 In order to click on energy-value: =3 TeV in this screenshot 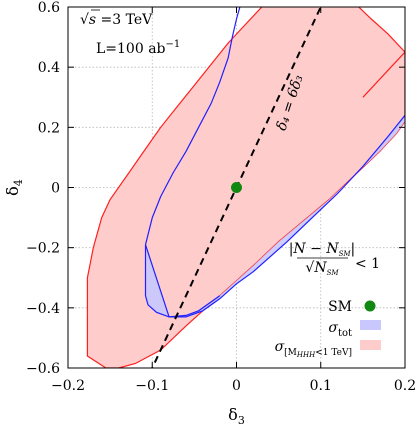, I will do `click(124, 20)`.